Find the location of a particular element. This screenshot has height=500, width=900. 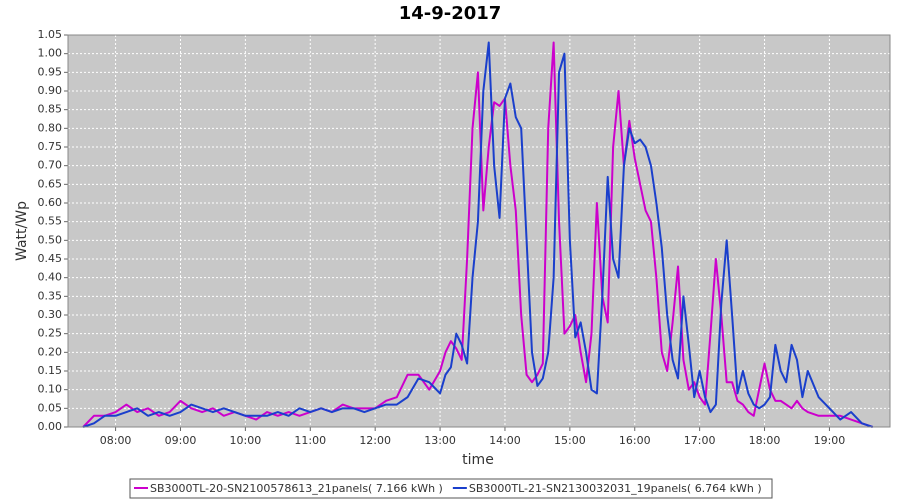

x-tick-label: 18:00 is located at coordinates (765, 440).